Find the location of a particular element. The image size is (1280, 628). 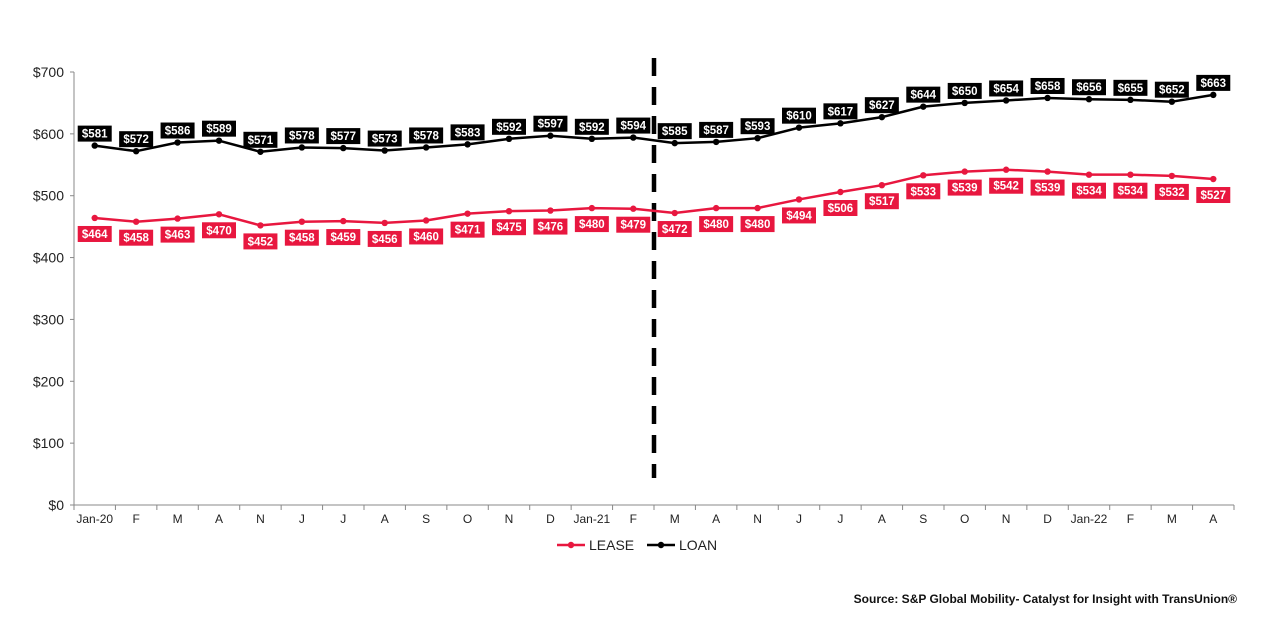

data-label: $533 is located at coordinates (923, 192).